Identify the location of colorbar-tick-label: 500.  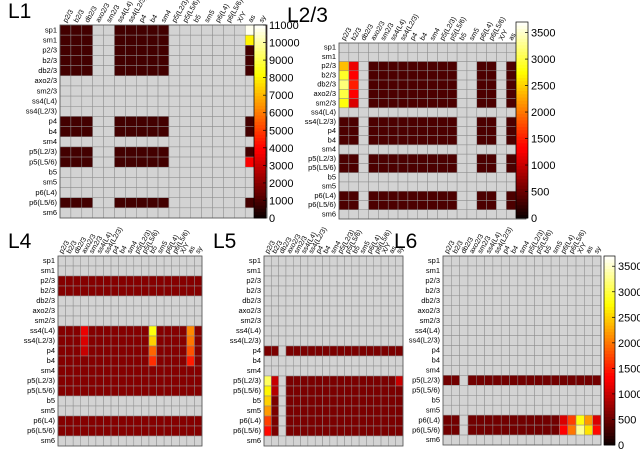
(627, 420).